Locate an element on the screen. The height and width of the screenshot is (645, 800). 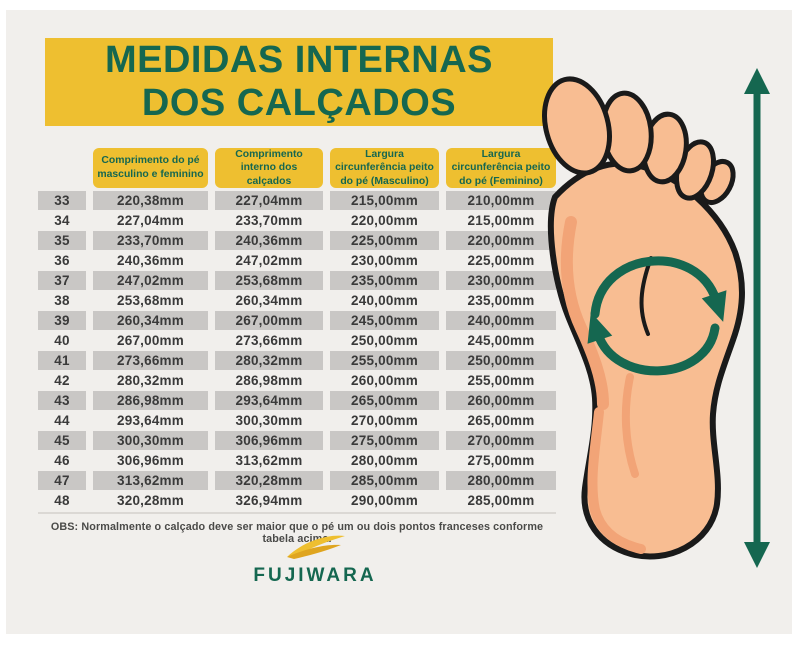
row-size-label: 42 is located at coordinates (62, 380).